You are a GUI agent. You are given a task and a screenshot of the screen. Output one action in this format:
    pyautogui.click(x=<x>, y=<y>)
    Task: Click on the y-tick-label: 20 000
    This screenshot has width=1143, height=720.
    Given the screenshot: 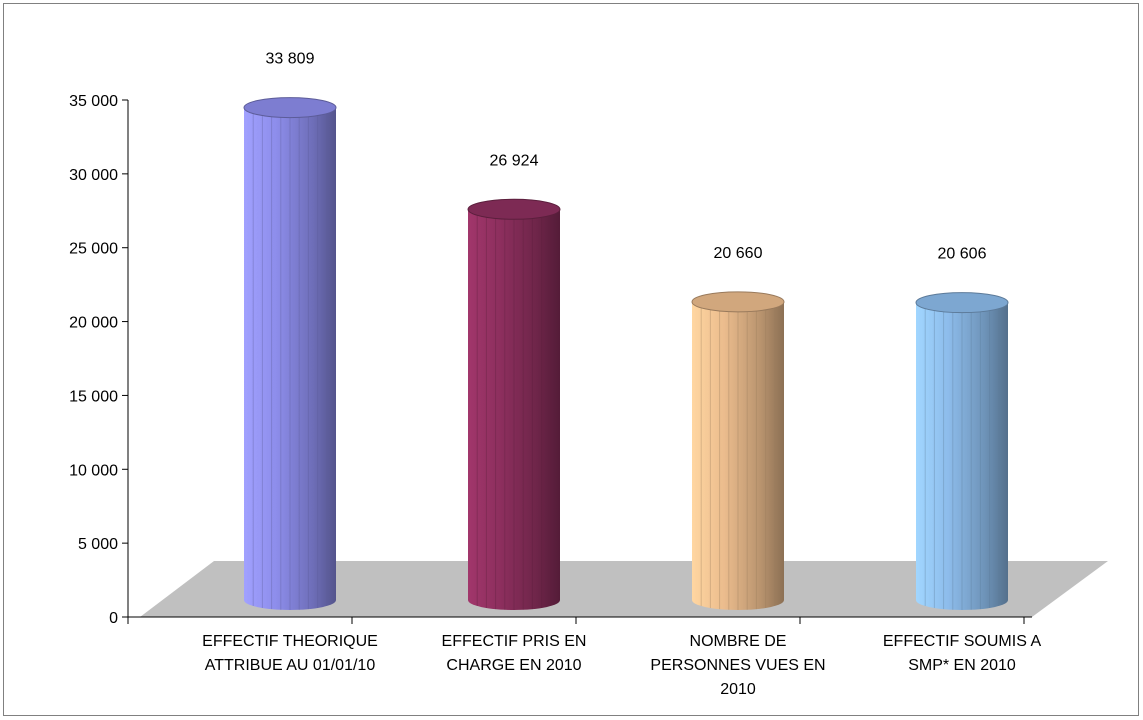 What is the action you would take?
    pyautogui.click(x=93, y=323)
    